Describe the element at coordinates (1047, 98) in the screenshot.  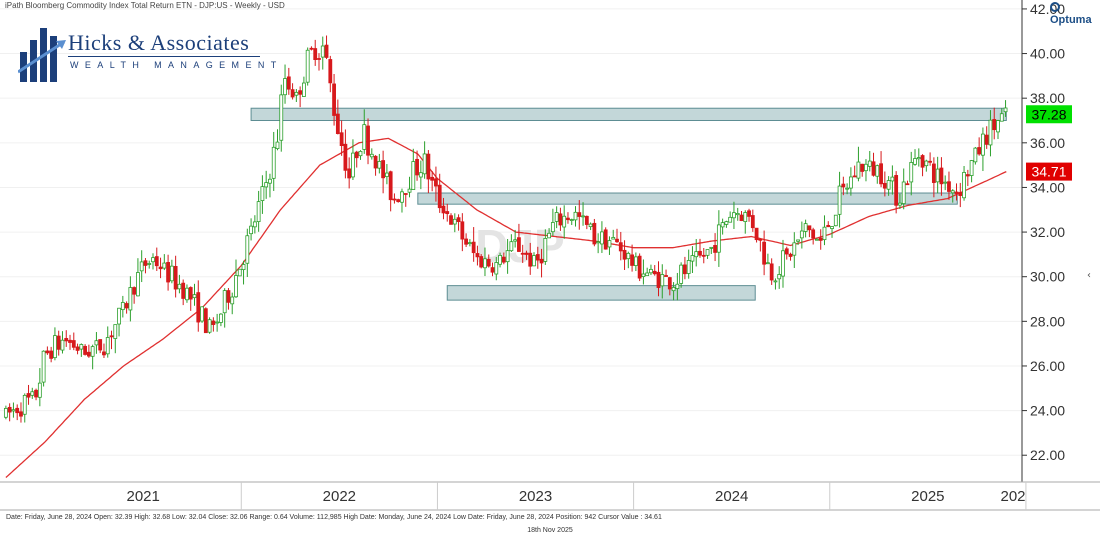
I see `y-tick-label: 38.00` at that location.